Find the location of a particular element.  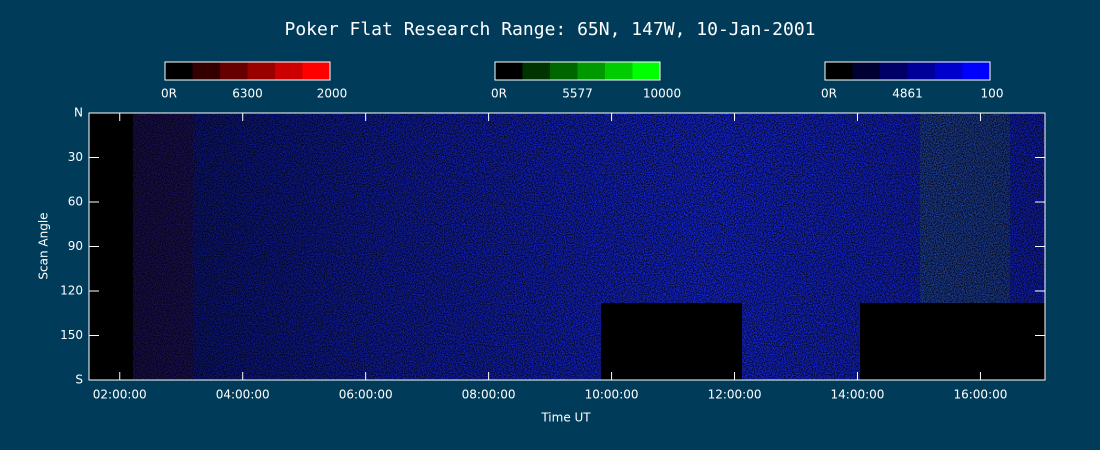

y-tick-label: 30 is located at coordinates (75, 157).